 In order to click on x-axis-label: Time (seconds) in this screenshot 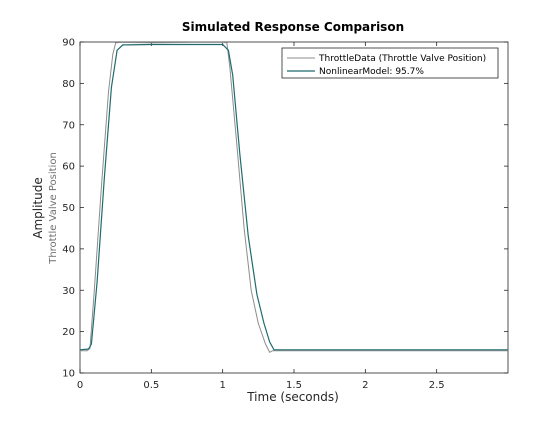, I will do `click(292, 397)`.